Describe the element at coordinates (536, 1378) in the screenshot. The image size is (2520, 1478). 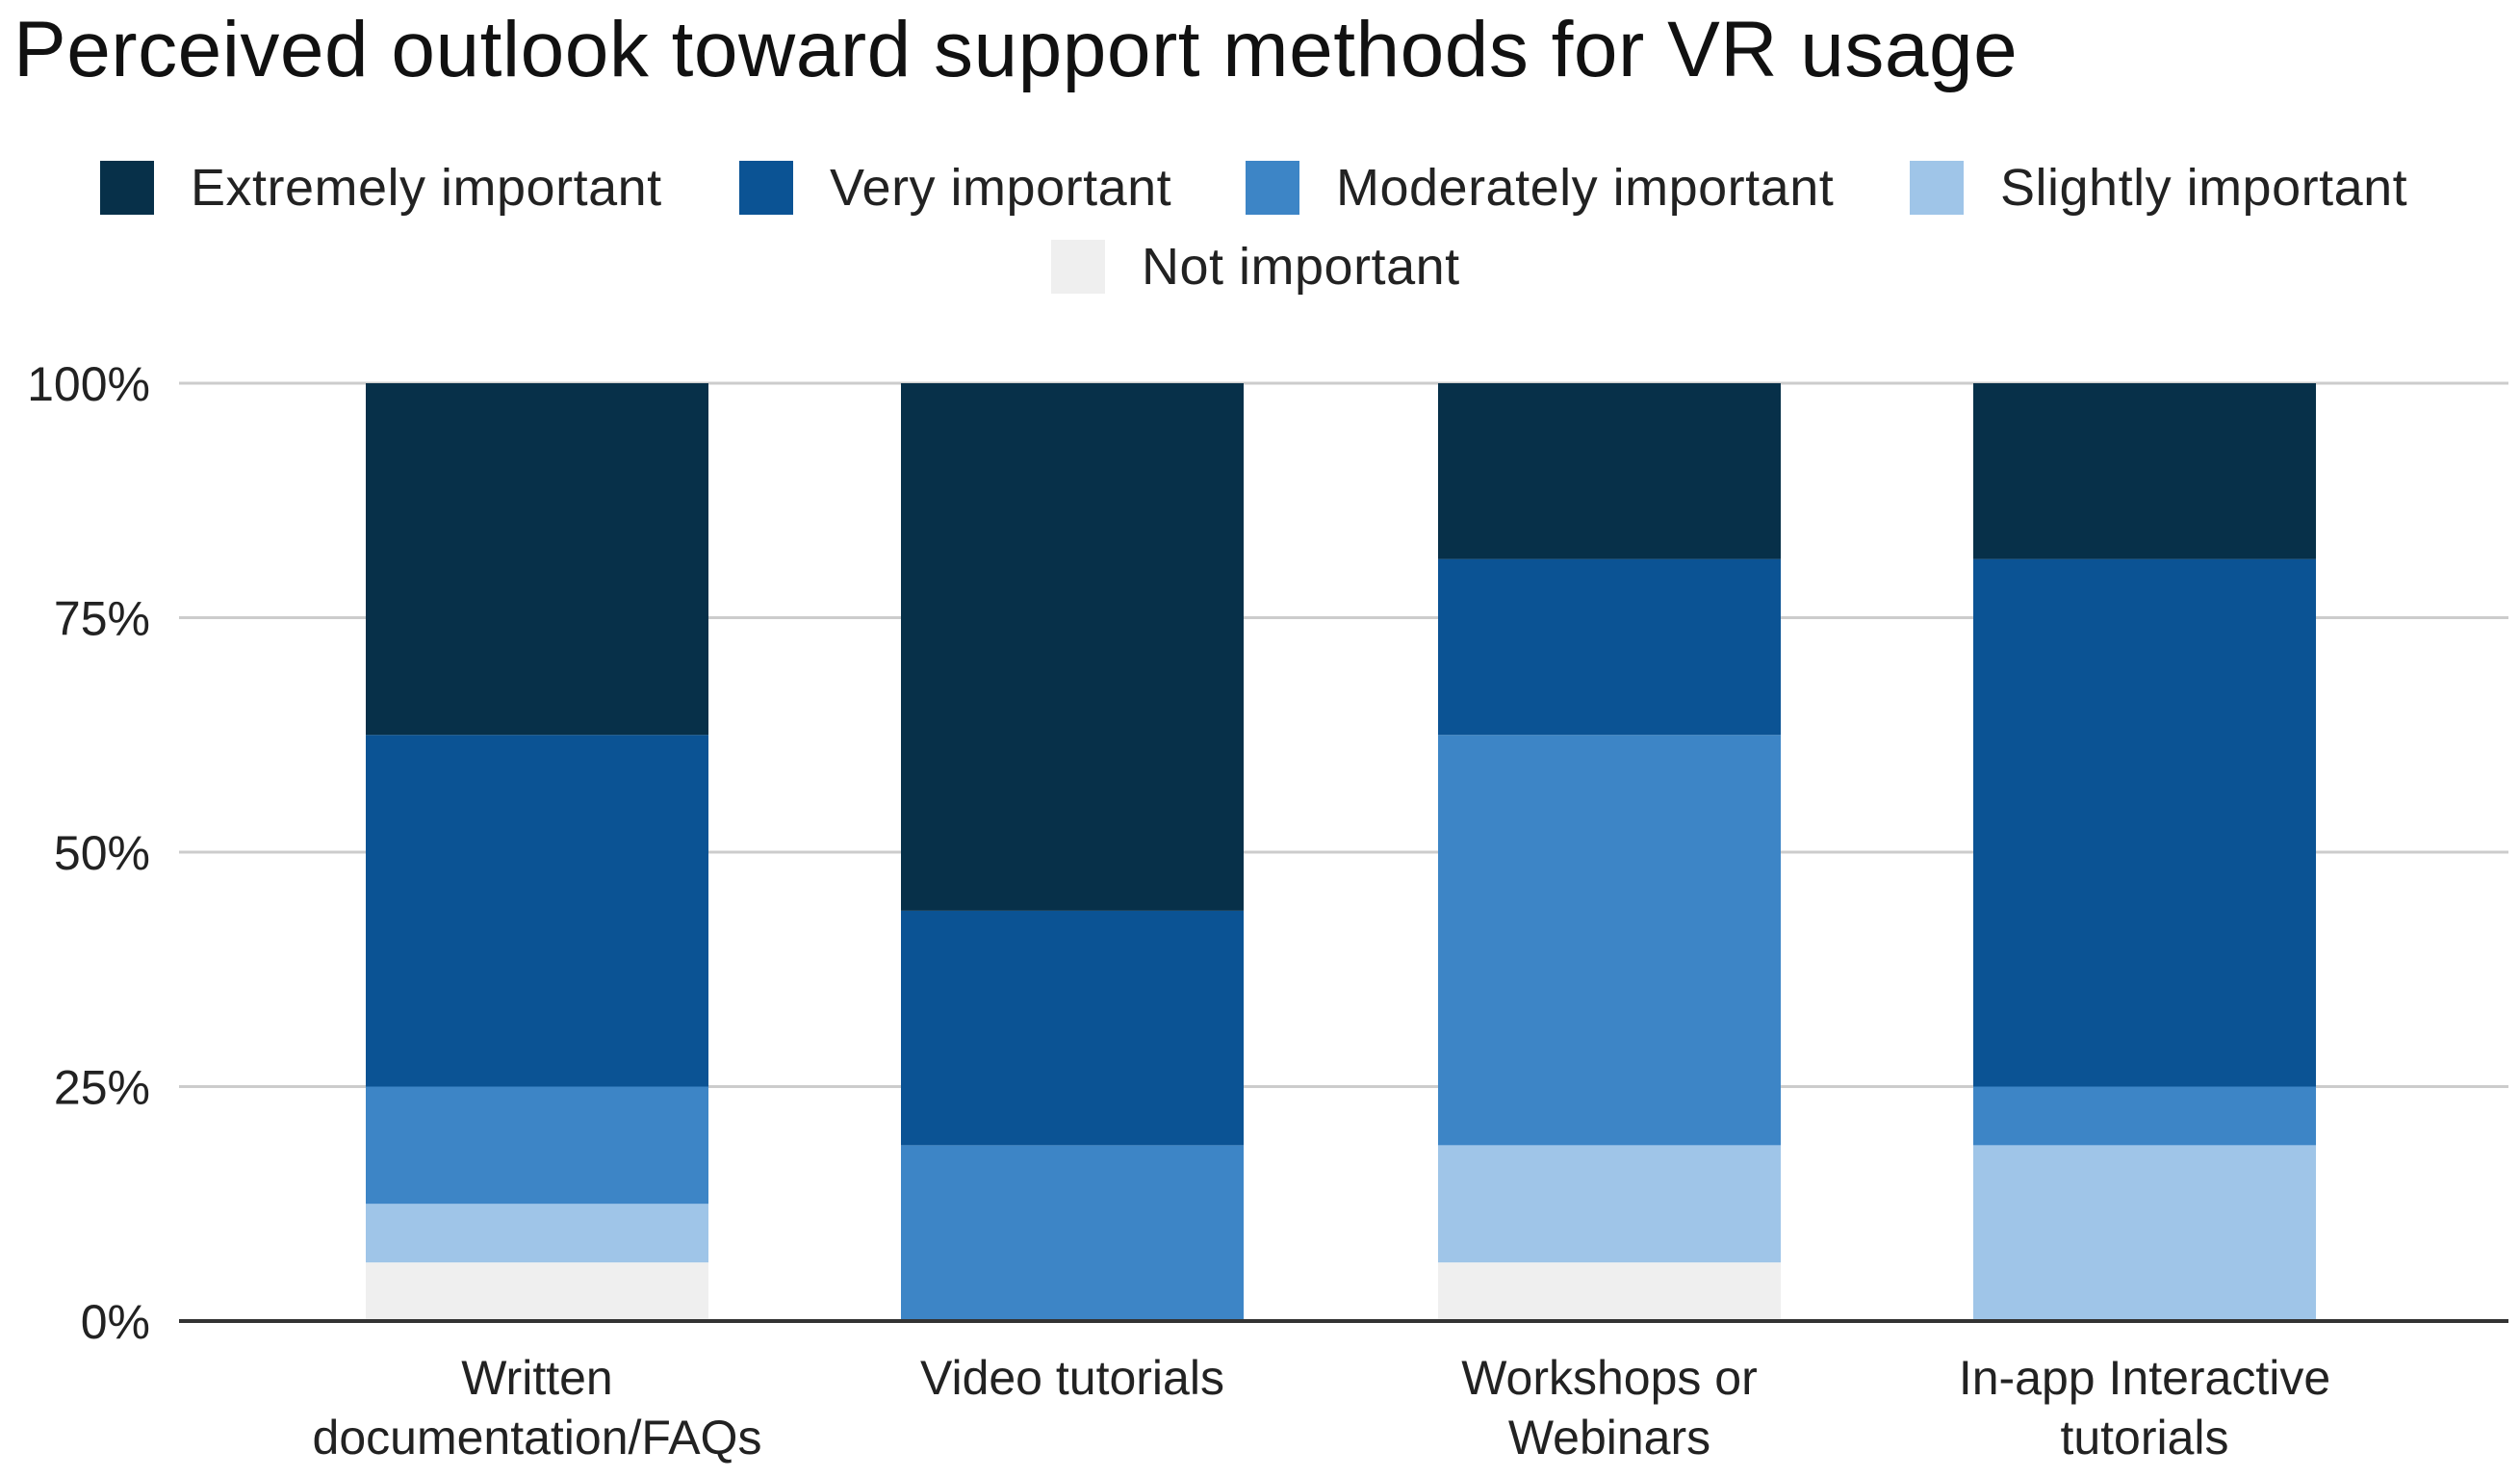
I see `x-tick-label-1-line-1: Written` at that location.